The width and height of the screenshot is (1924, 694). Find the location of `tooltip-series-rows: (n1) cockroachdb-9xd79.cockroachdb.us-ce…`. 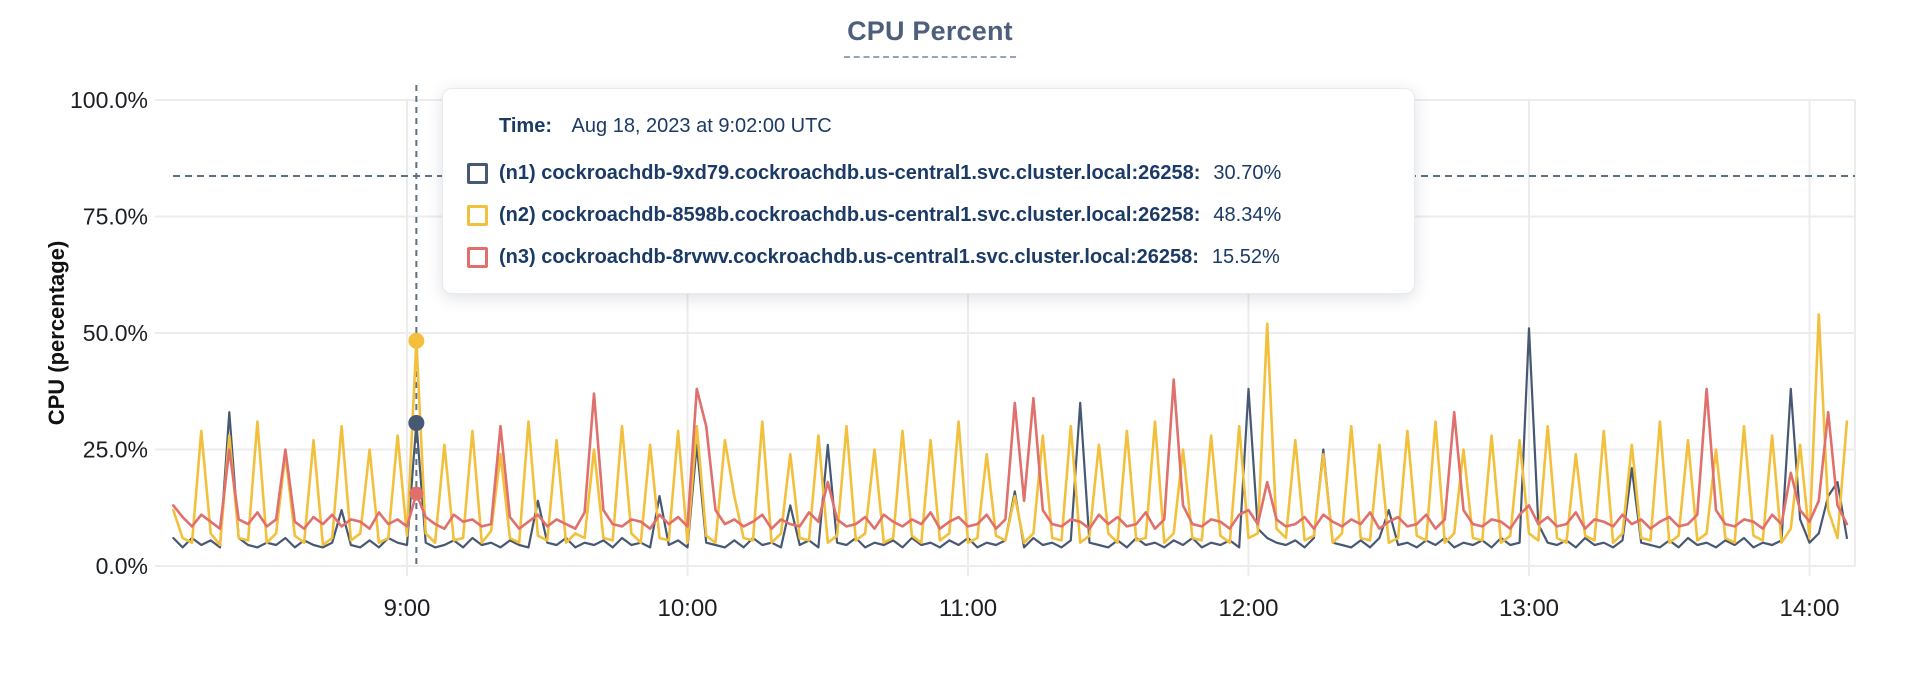

tooltip-series-rows: (n1) cockroachdb-9xd79.cockroachdb.us-ce… is located at coordinates (928, 215).